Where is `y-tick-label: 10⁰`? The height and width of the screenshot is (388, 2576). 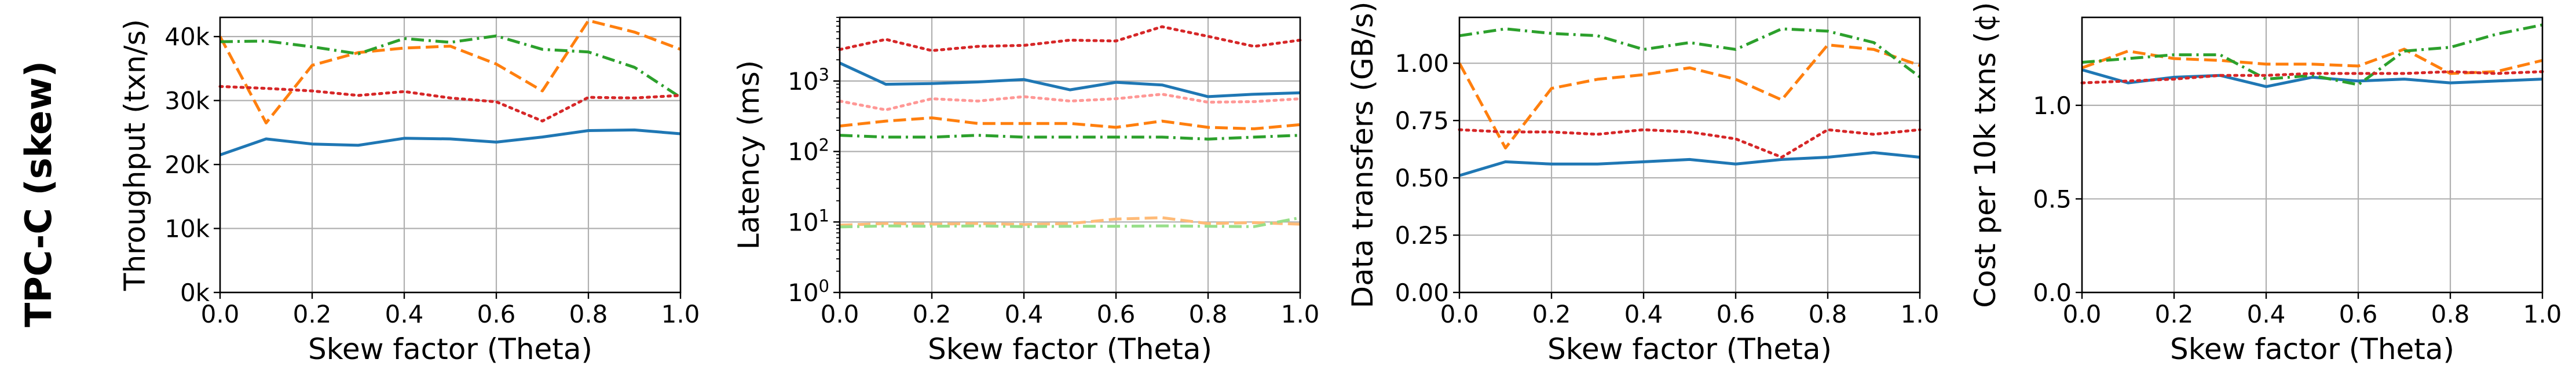 y-tick-label: 10⁰ is located at coordinates (808, 291).